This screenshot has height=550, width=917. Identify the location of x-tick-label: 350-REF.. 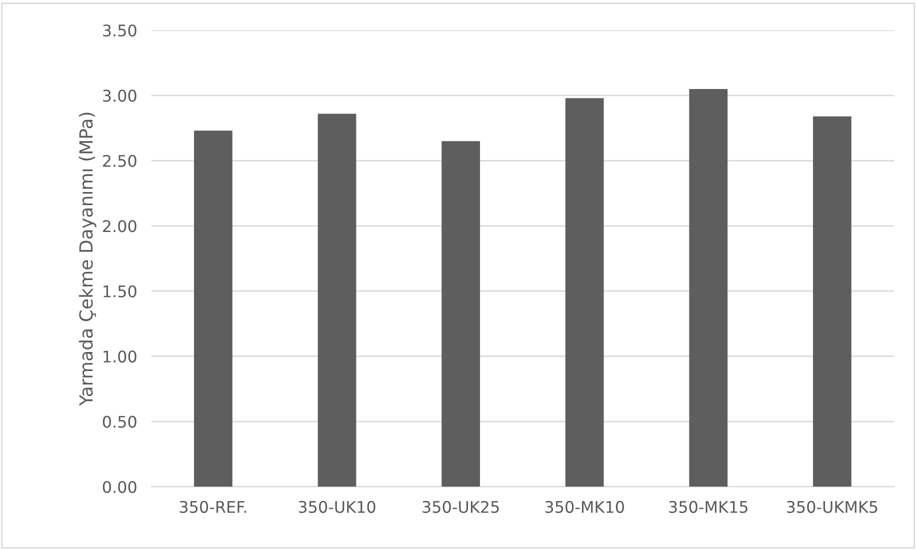
(213, 506).